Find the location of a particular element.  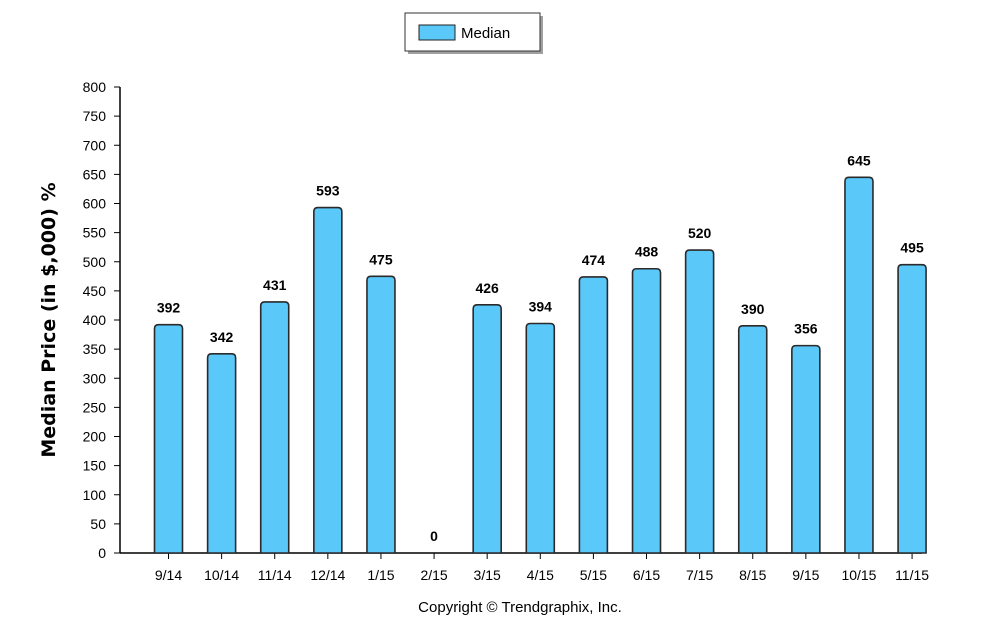

x-tick-label: 6/15 is located at coordinates (646, 575).